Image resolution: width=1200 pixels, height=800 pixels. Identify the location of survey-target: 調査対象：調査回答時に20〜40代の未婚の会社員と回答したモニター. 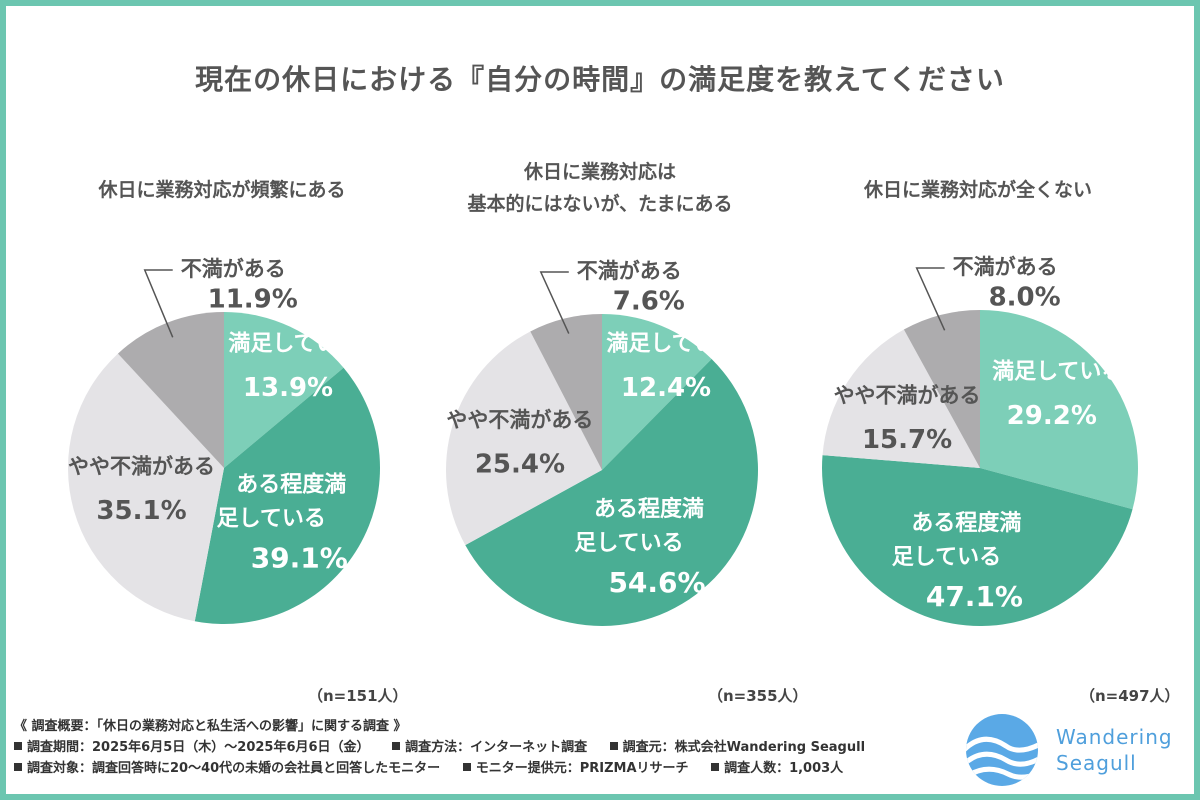
(227, 768).